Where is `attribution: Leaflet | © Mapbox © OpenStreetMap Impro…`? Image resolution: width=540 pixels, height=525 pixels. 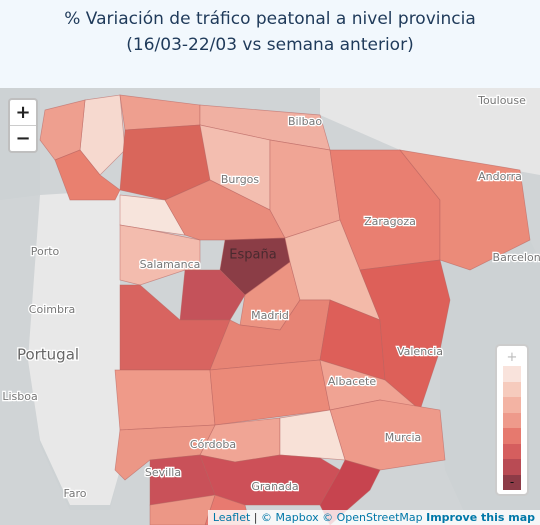
attribution: Leaflet | © Mapbox © OpenStreetMap Impro… is located at coordinates (373, 517).